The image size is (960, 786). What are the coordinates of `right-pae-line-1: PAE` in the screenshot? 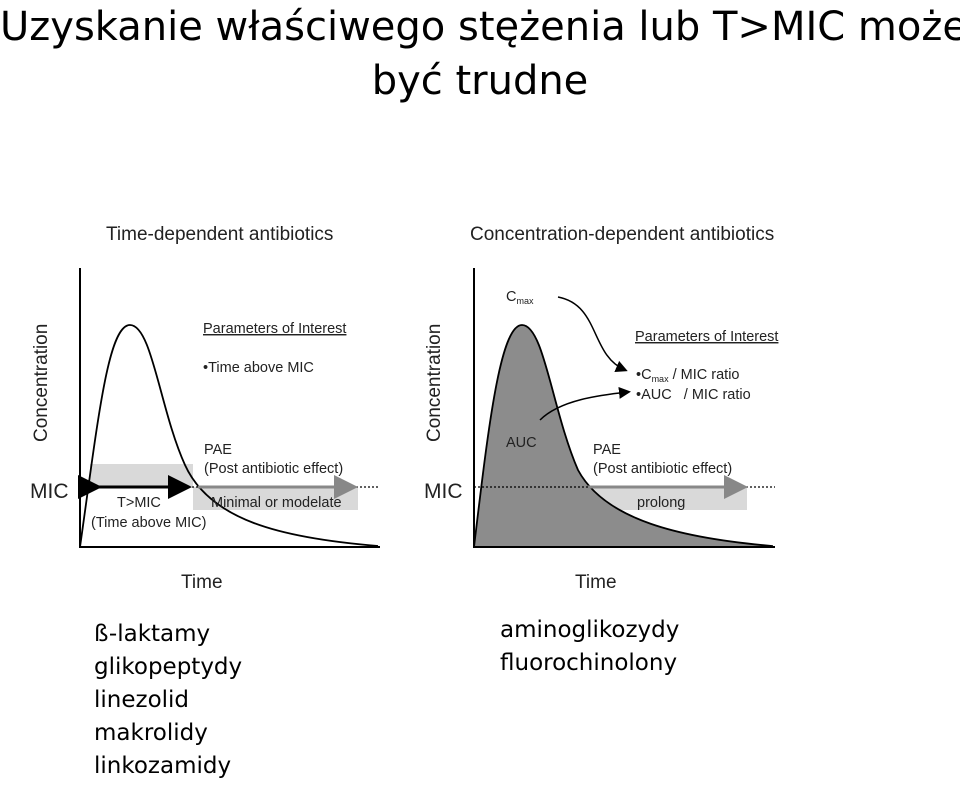 It's located at (607, 450).